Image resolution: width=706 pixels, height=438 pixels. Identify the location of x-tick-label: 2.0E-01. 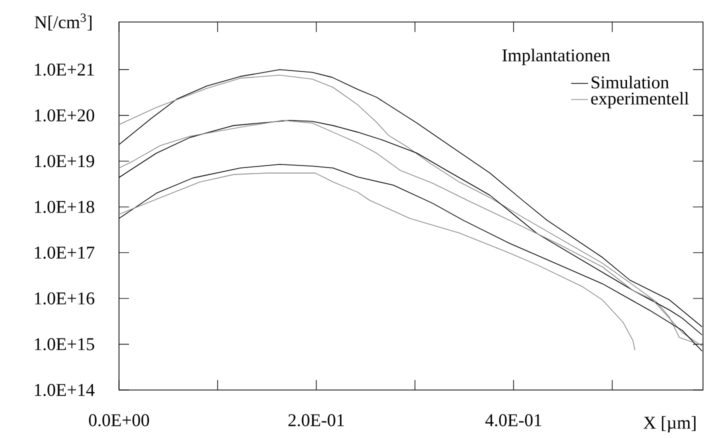
(316, 420).